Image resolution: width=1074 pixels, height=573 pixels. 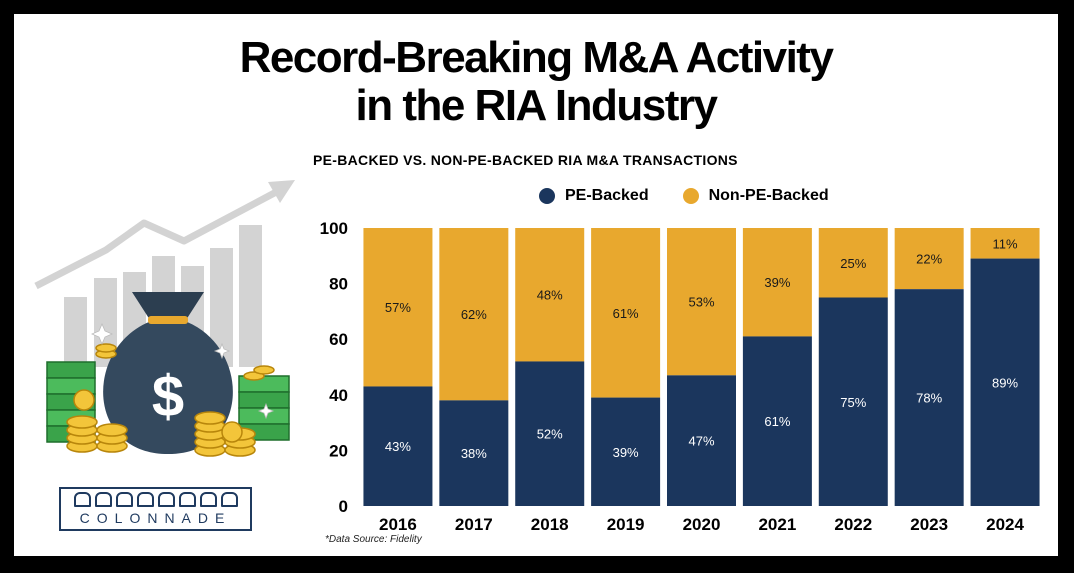 I want to click on x-tick-label: 2023, so click(x=929, y=524).